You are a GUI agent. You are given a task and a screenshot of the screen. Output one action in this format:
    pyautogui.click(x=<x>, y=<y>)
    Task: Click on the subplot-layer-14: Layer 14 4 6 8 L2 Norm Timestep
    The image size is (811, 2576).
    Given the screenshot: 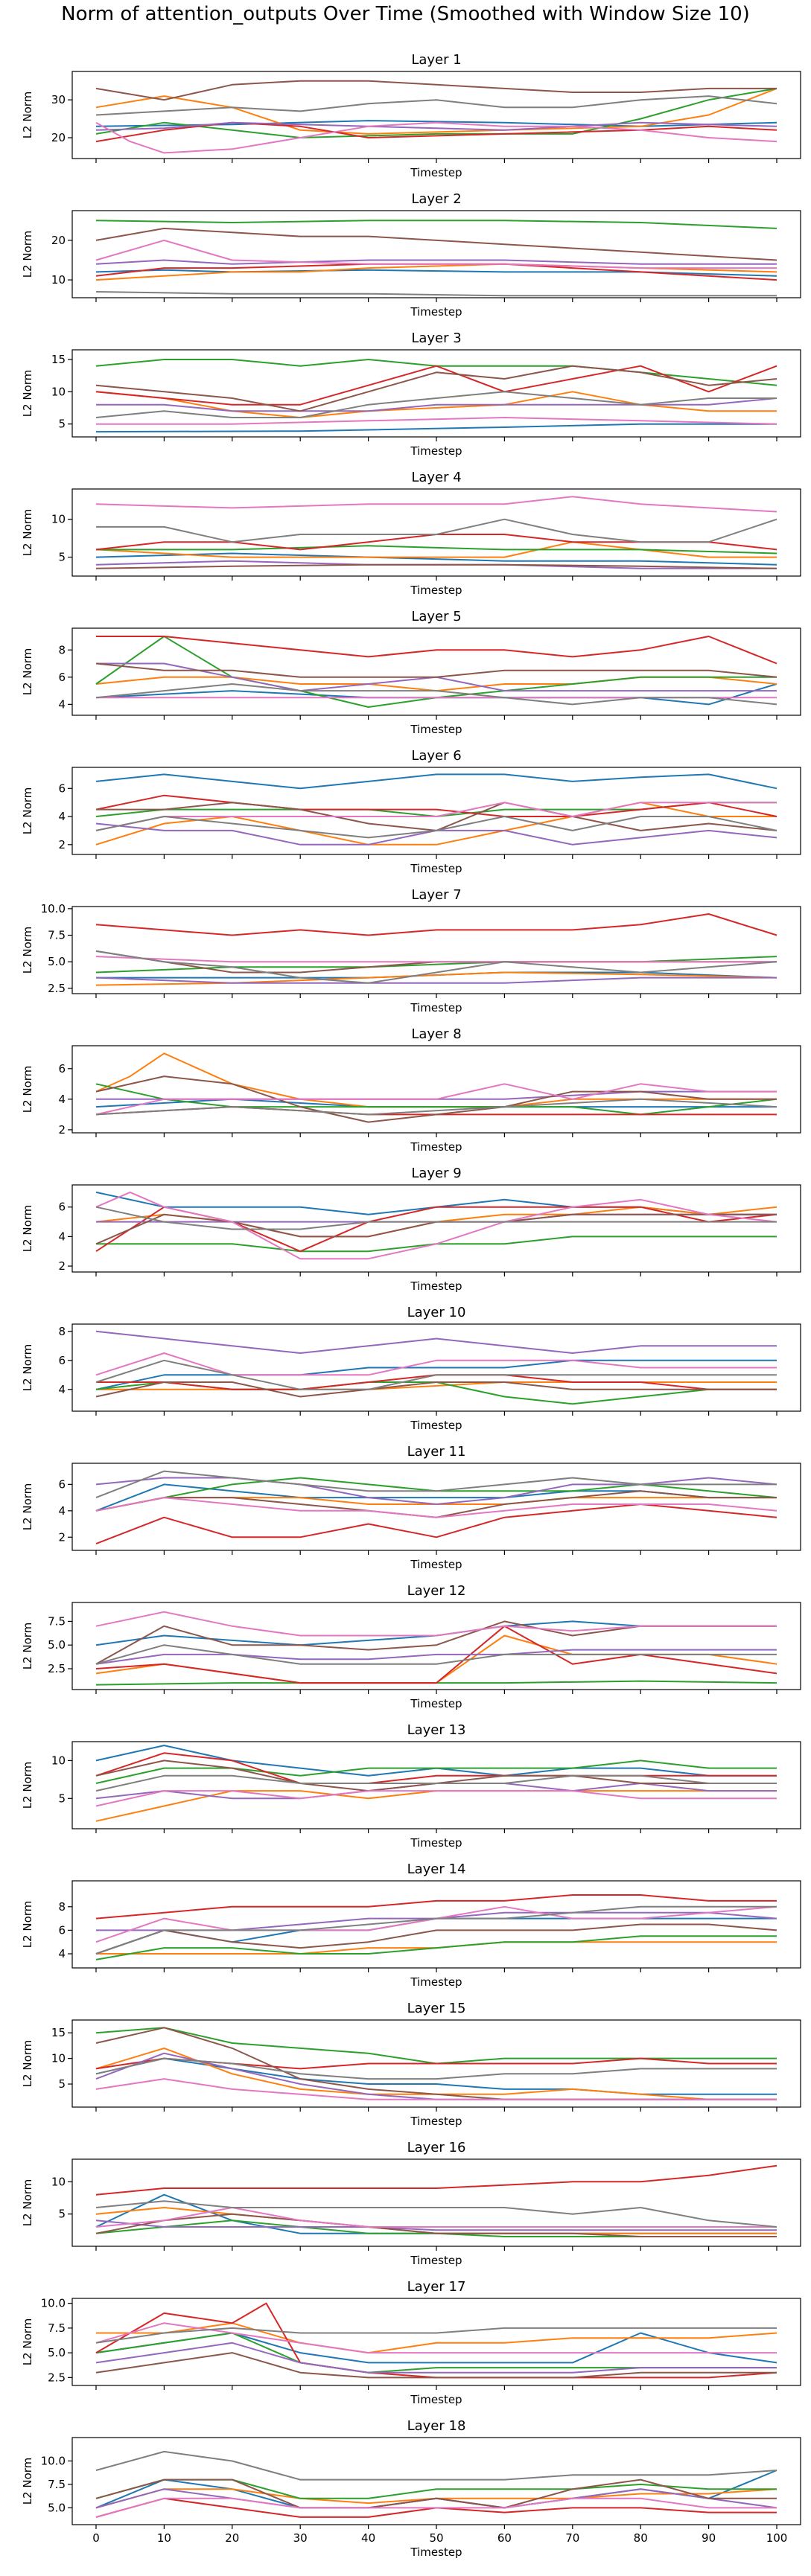 What is the action you would take?
    pyautogui.click(x=411, y=1925)
    